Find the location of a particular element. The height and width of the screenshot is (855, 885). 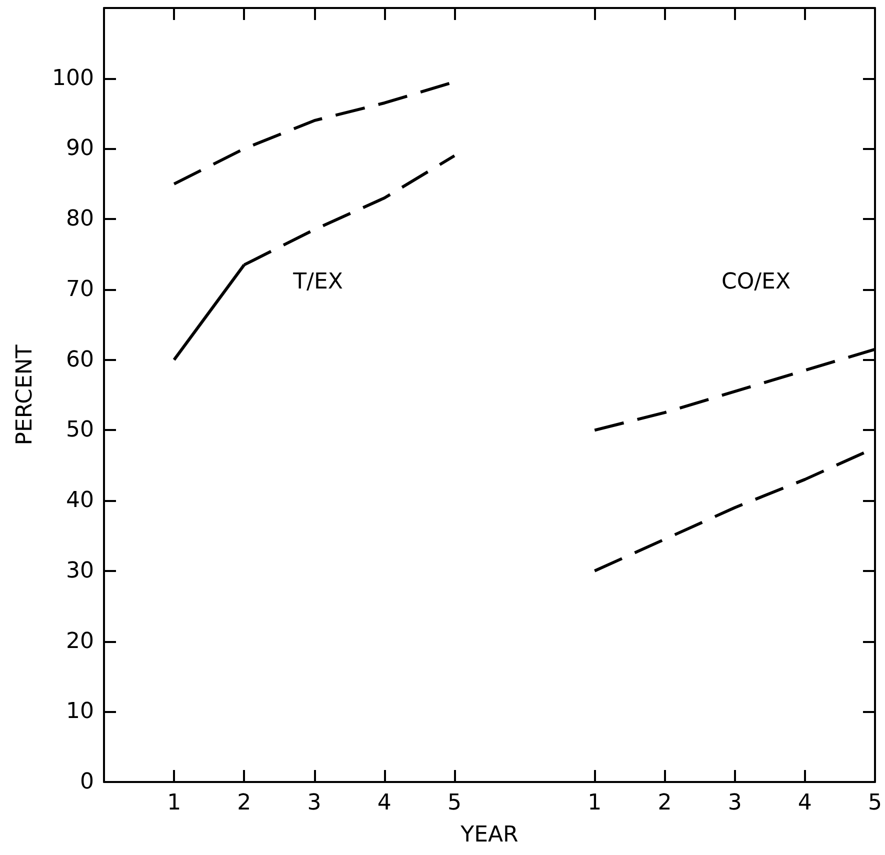

annotation: T/EX is located at coordinates (317, 282).